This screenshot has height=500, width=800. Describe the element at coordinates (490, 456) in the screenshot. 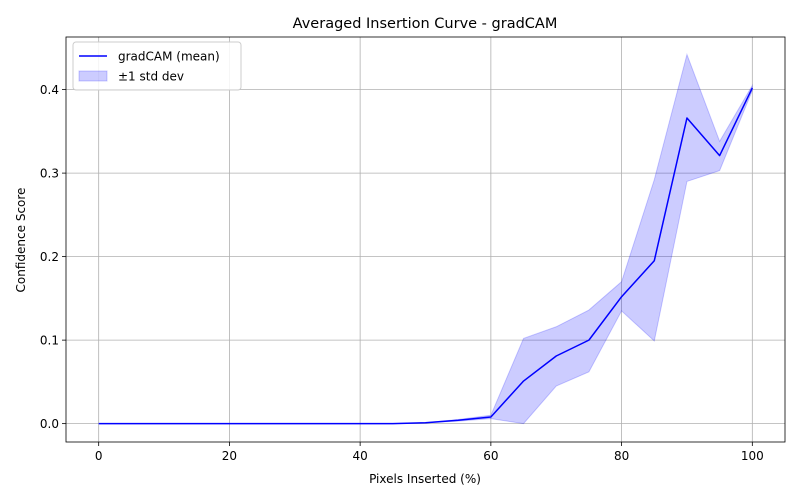

I see `x-tick-label: 60` at that location.